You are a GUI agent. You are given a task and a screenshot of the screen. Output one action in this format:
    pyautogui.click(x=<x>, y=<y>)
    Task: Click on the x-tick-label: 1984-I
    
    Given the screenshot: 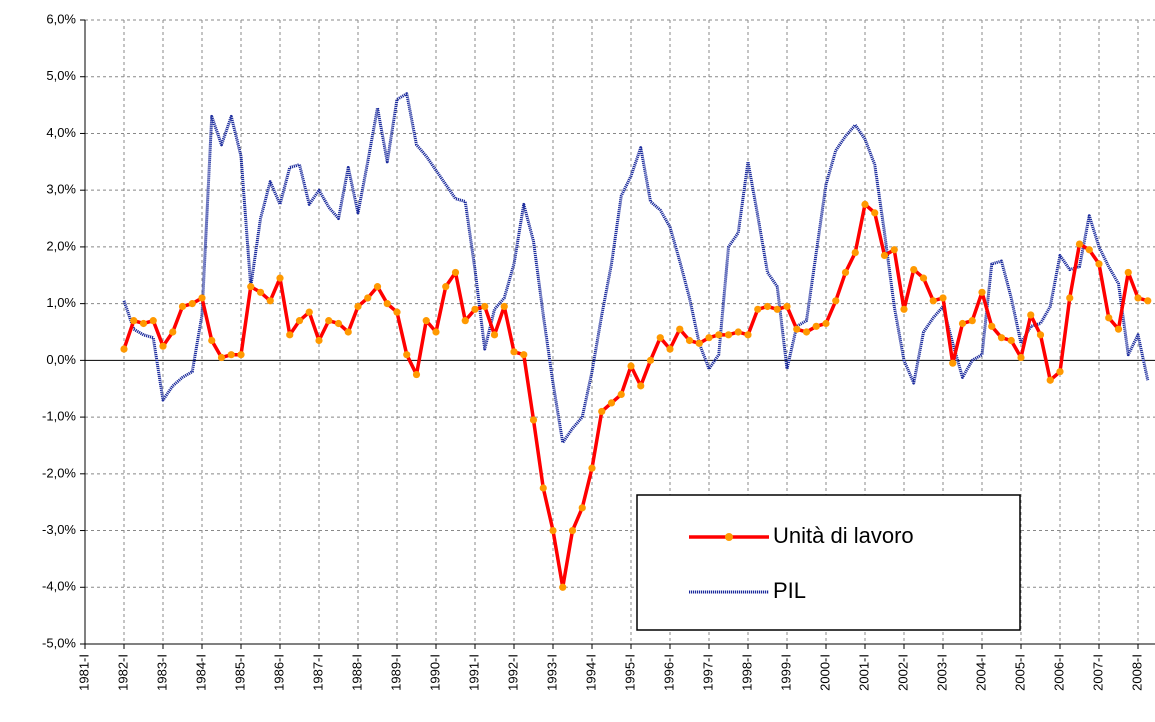 What is the action you would take?
    pyautogui.click(x=200, y=672)
    